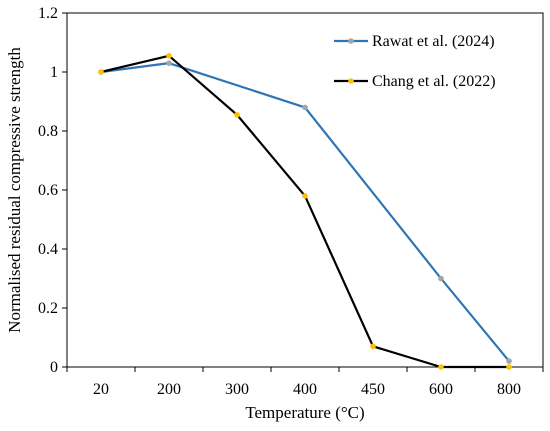 The image size is (550, 431). I want to click on x-tick-label: 200, so click(169, 389).